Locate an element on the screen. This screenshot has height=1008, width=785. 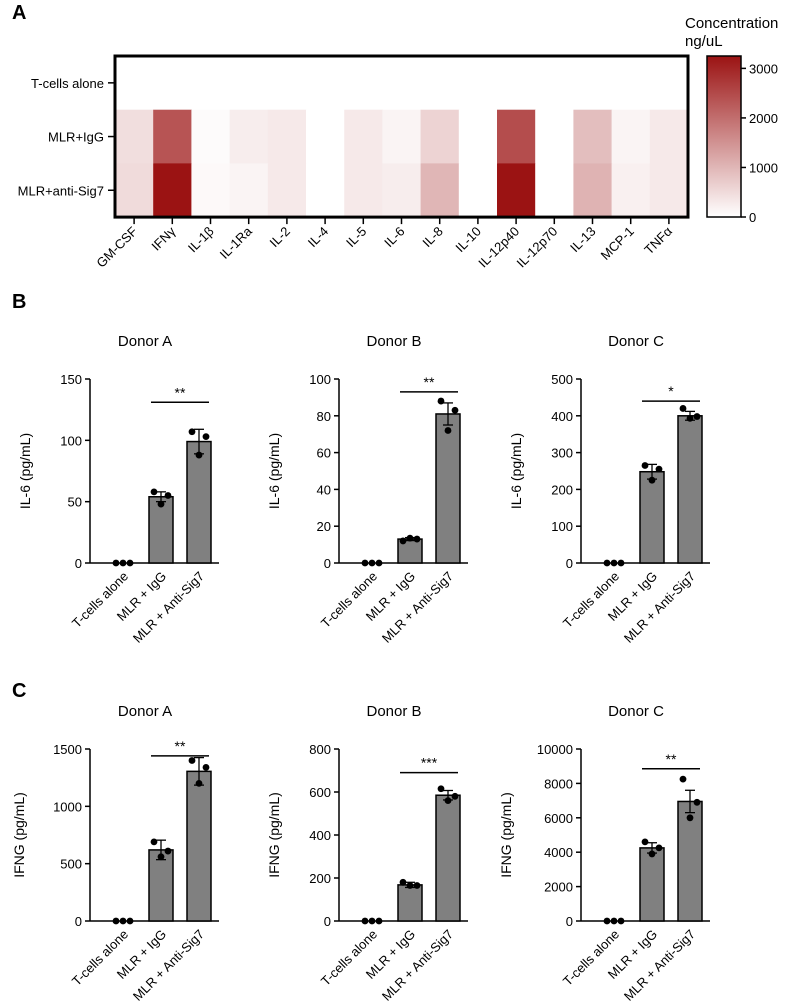
y-tick-label: 400 is located at coordinates (562, 416).